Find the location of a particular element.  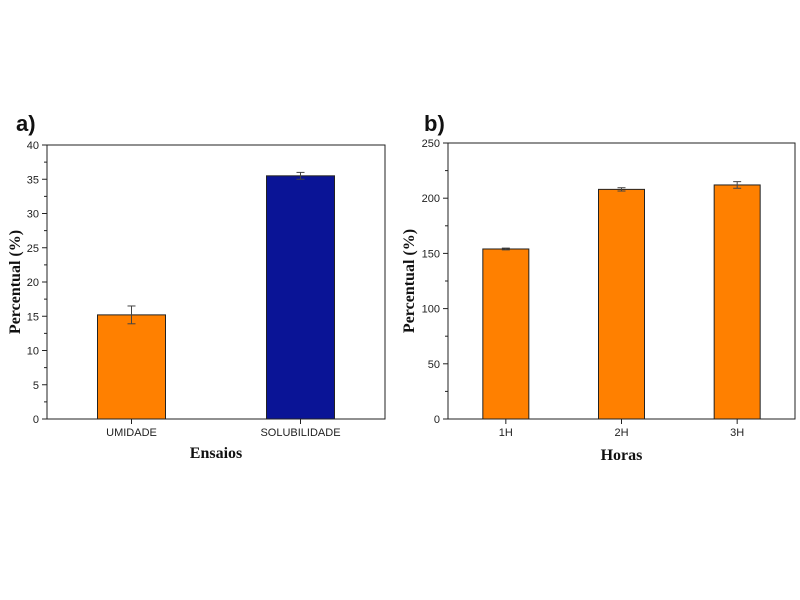

y-tick-label: 5 is located at coordinates (36, 386).